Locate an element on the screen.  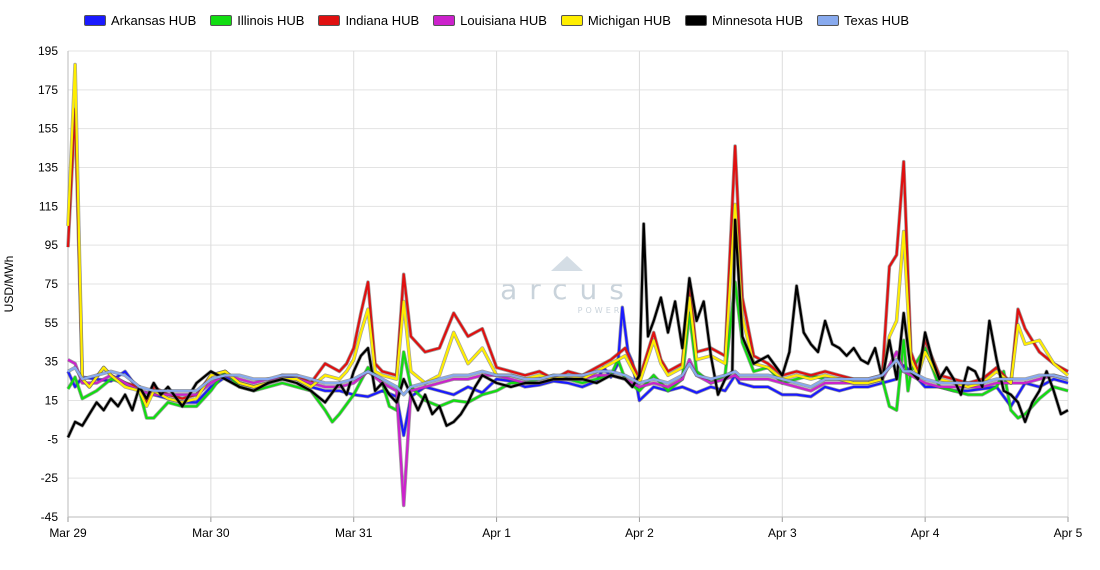
y-tick-label: 155 is located at coordinates (48, 129).